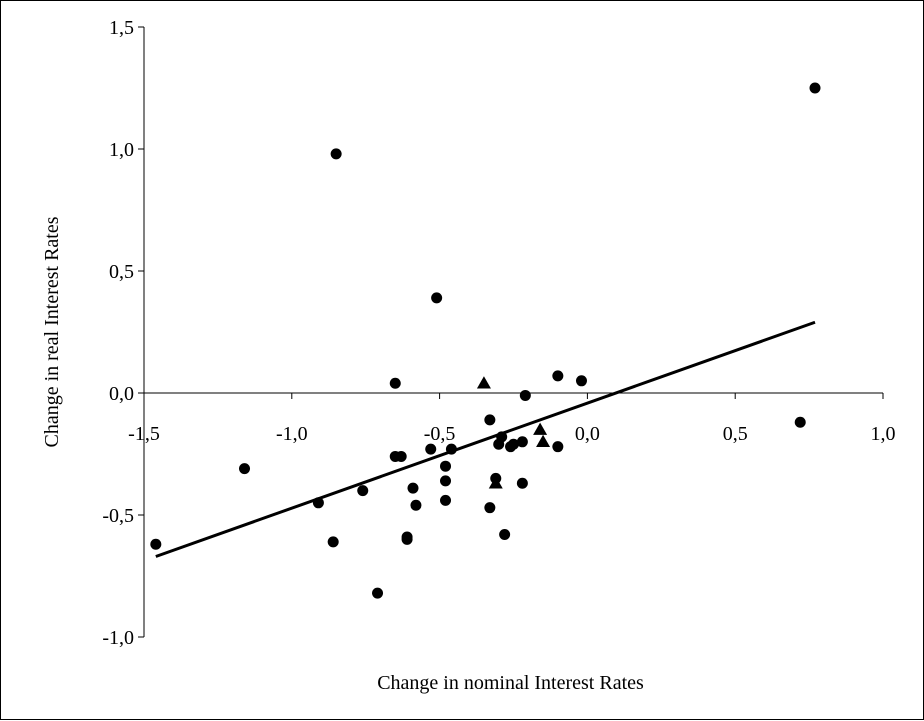  I want to click on x-axis-title: Change in nominal Interest Rates, so click(510, 683).